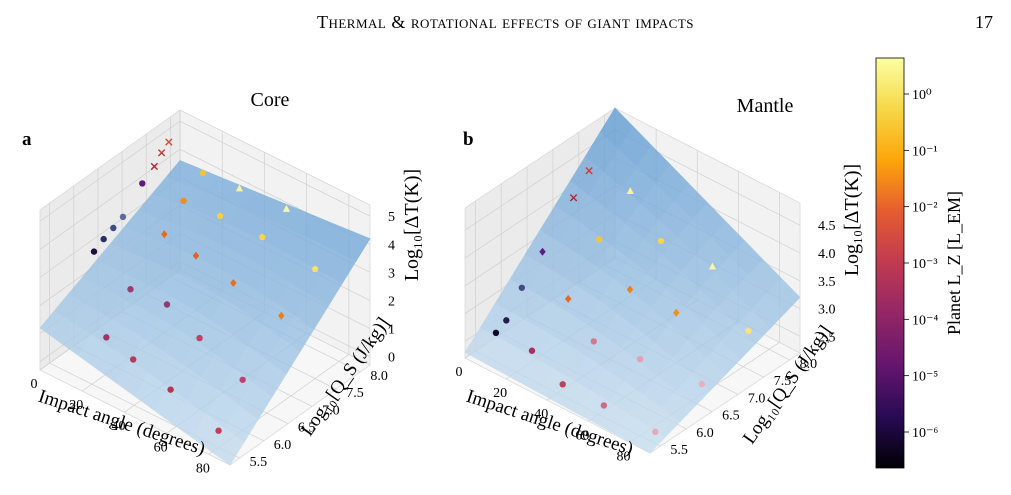 The height and width of the screenshot is (495, 1011). What do you see at coordinates (468, 139) in the screenshot?
I see `panel-letter: b` at bounding box center [468, 139].